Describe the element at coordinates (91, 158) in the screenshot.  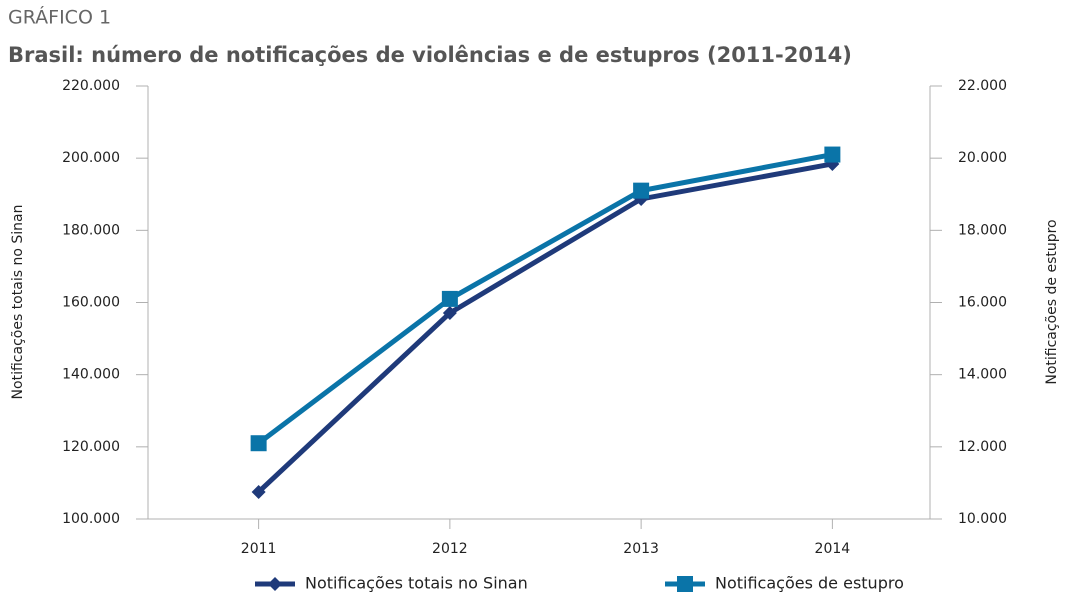
I see `y-tick-label: 200.000` at that location.